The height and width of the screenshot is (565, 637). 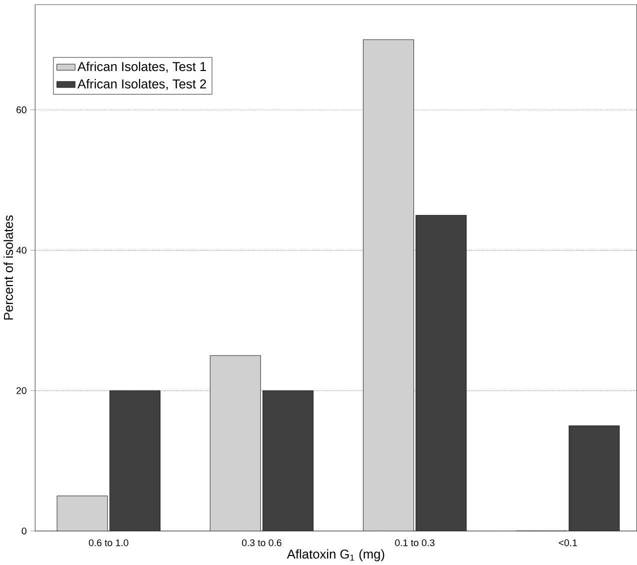 I want to click on x-tick-label: 0.3 to 0.6, so click(x=262, y=542).